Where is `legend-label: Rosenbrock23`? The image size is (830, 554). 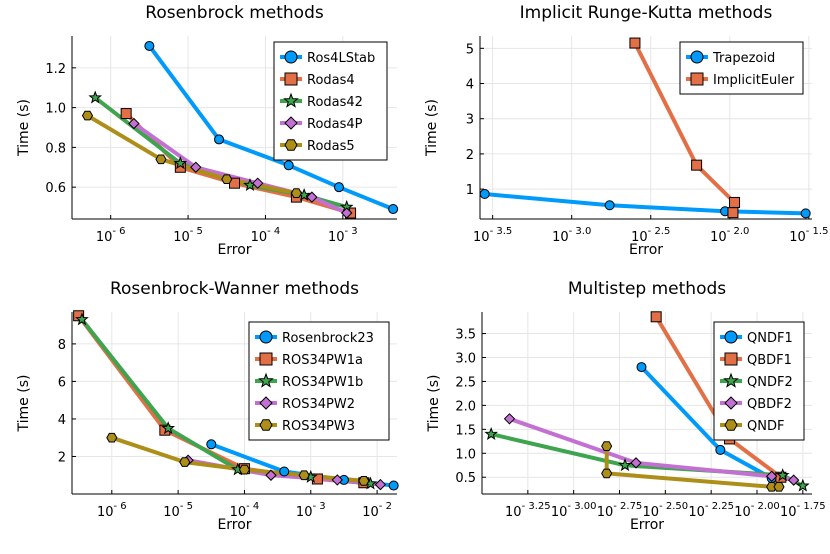 legend-label: Rosenbrock23 is located at coordinates (328, 338).